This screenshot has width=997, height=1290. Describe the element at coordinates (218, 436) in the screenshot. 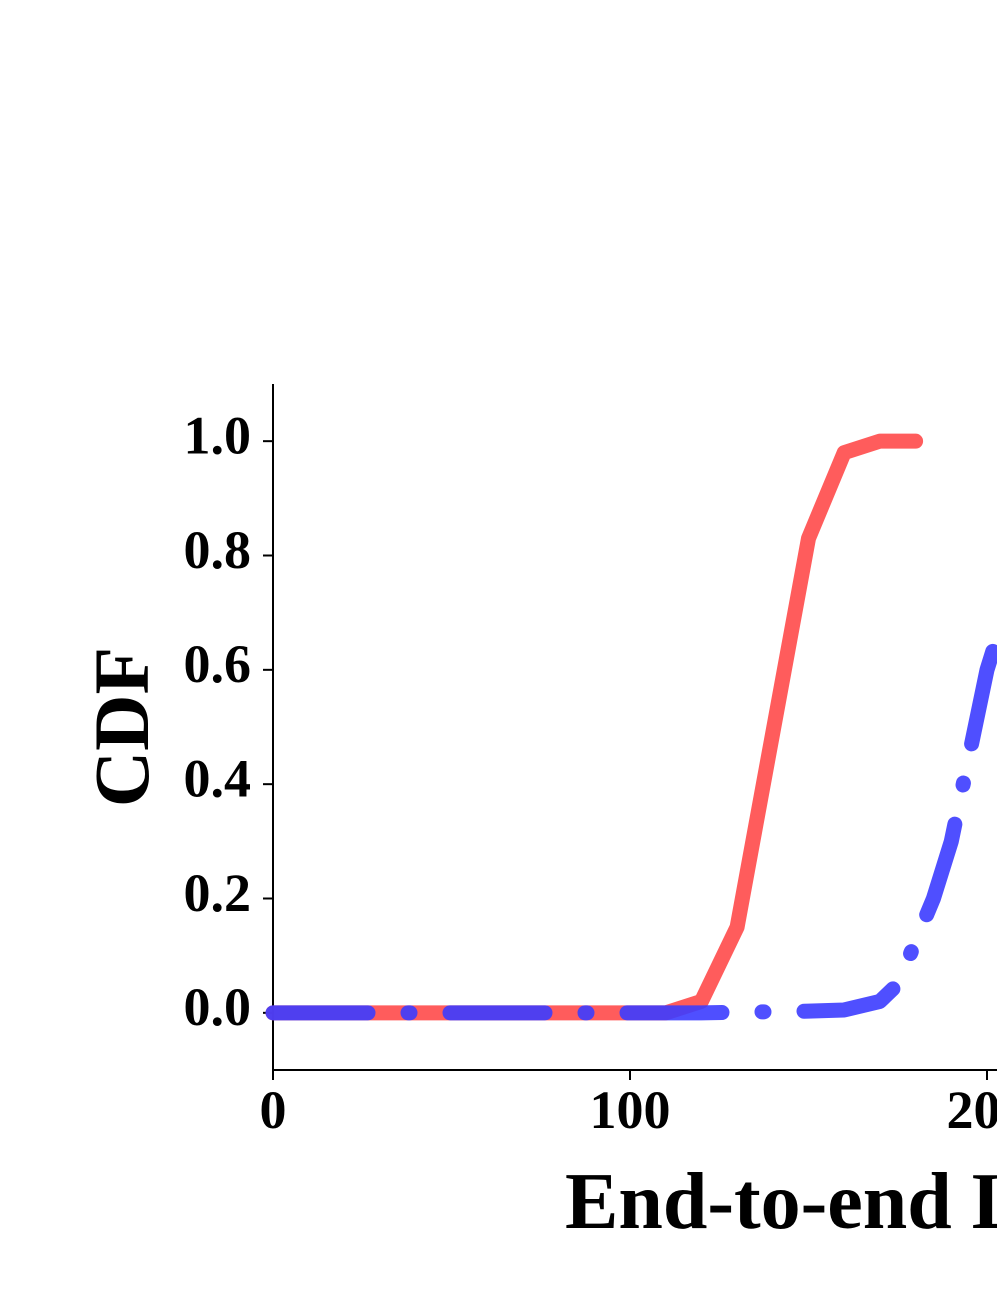

I see `y-tick-label: 1.0` at that location.